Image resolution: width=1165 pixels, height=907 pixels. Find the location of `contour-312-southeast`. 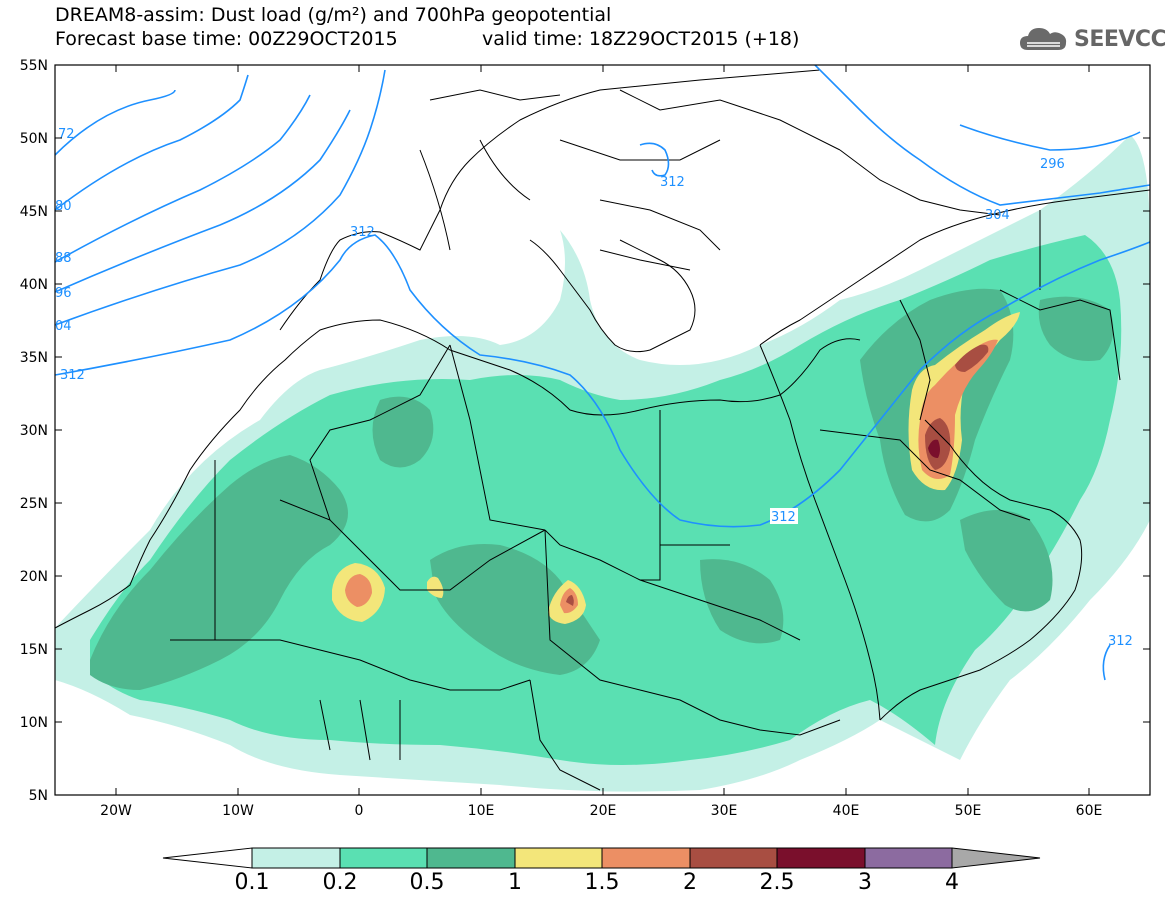

contour-312-southeast is located at coordinates (1106, 662).